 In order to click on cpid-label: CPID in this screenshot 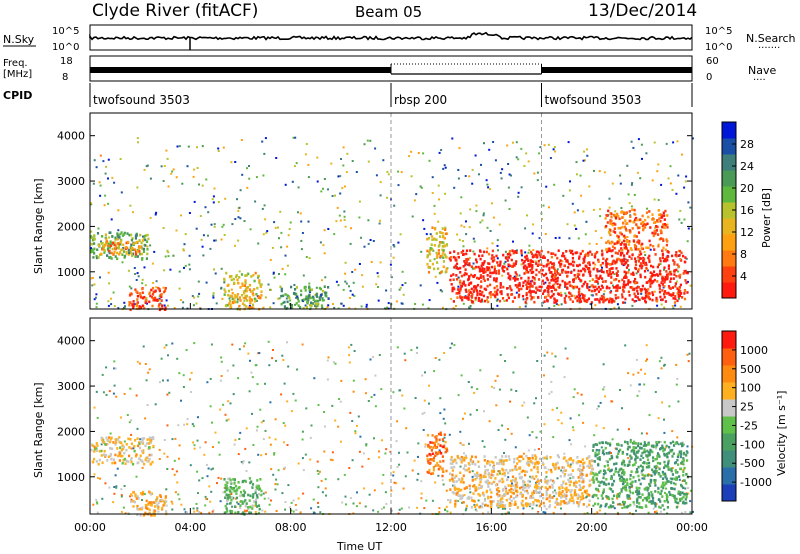, I will do `click(17, 95)`.